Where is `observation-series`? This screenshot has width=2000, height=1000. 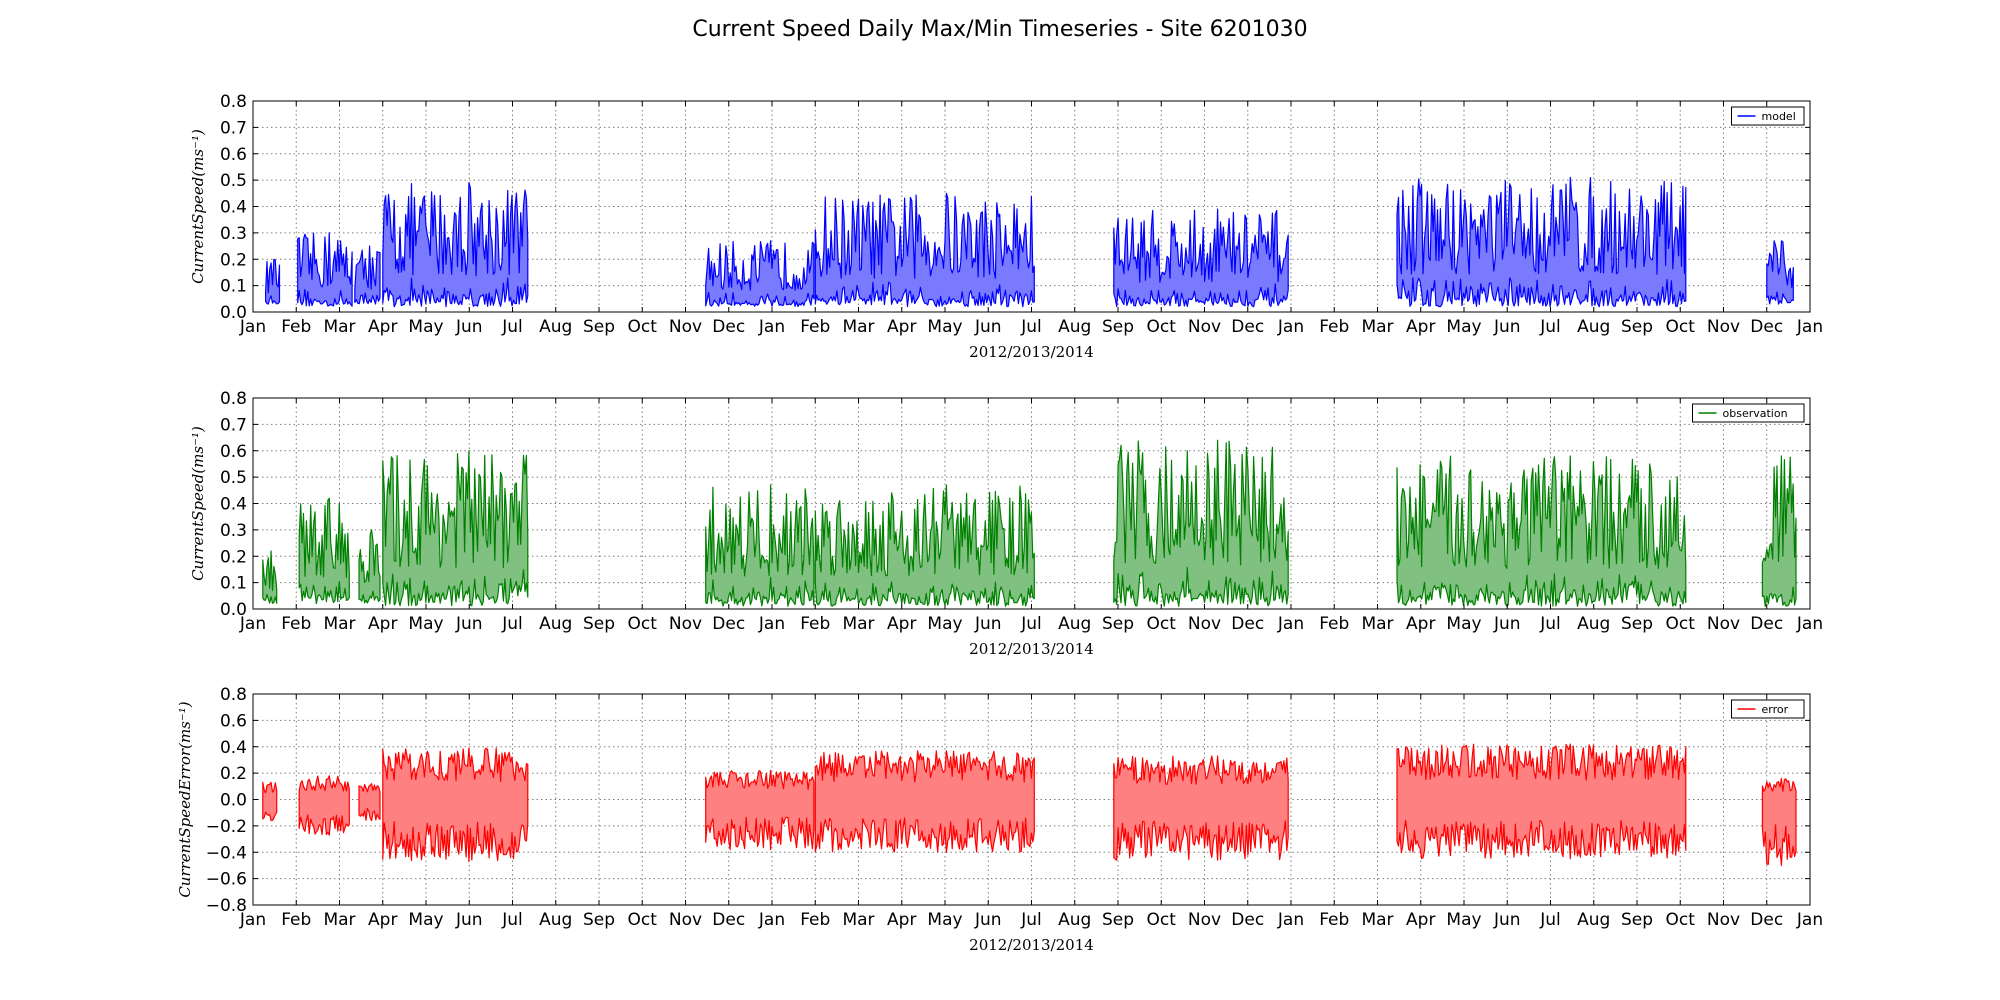
observation-series is located at coordinates (1029, 523).